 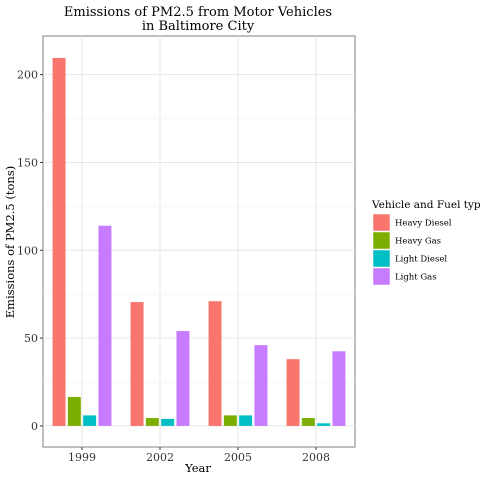 I want to click on y-tick-label: 50, so click(x=31, y=338).